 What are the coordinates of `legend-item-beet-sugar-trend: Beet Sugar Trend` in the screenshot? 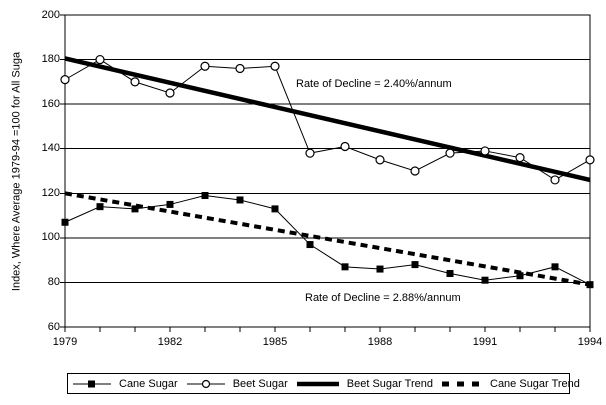 It's located at (364, 383).